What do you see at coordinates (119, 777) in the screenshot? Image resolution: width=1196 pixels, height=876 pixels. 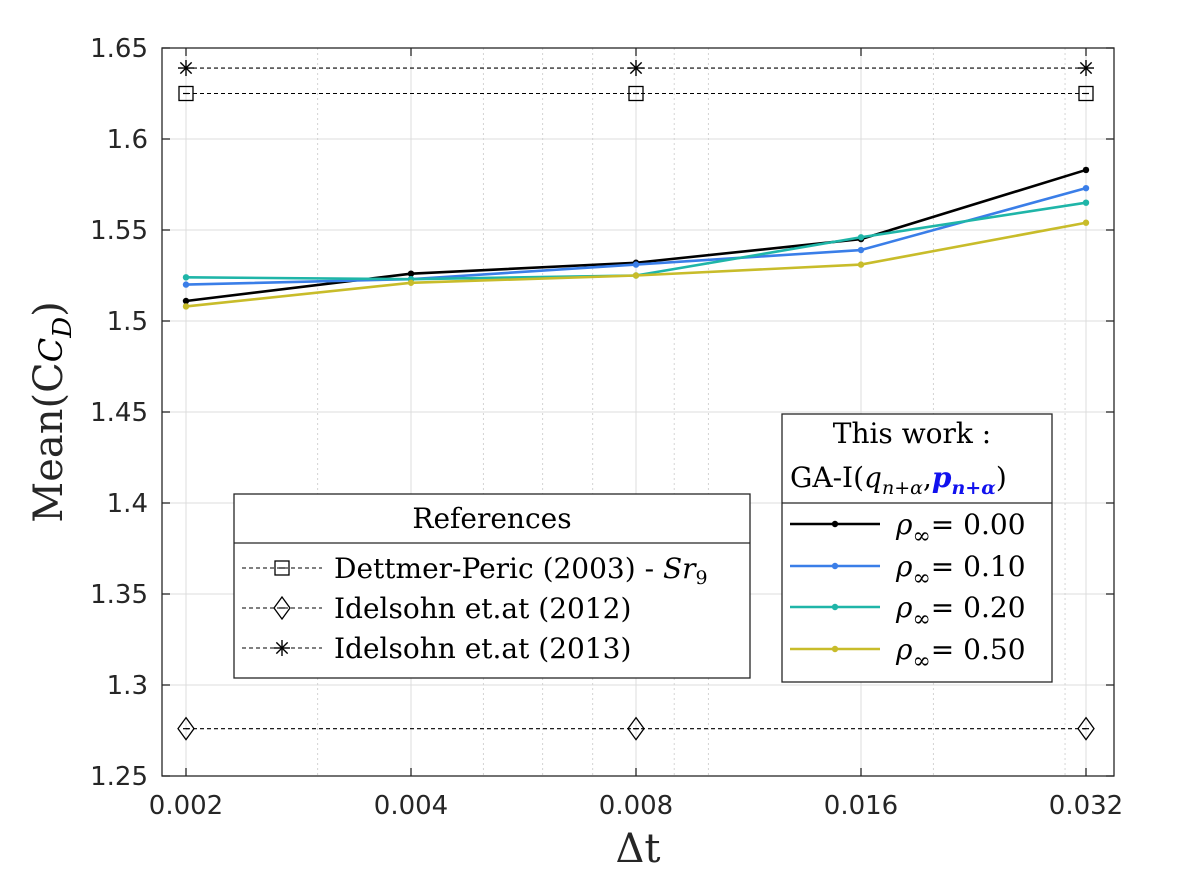 I see `y-tick-label: 1.25` at bounding box center [119, 777].